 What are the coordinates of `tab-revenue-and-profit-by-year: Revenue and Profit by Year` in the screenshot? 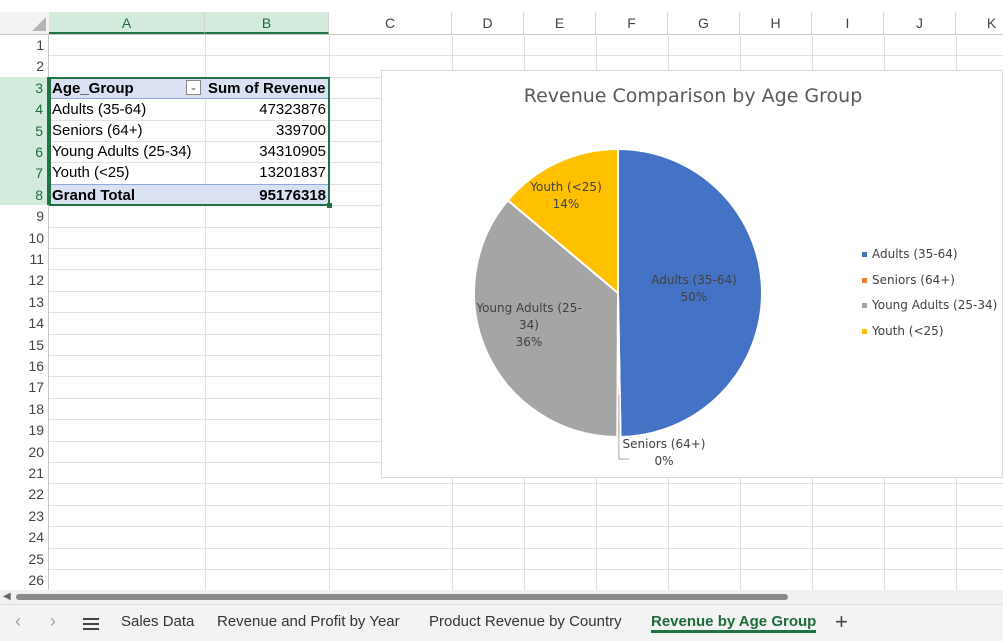 It's located at (308, 621).